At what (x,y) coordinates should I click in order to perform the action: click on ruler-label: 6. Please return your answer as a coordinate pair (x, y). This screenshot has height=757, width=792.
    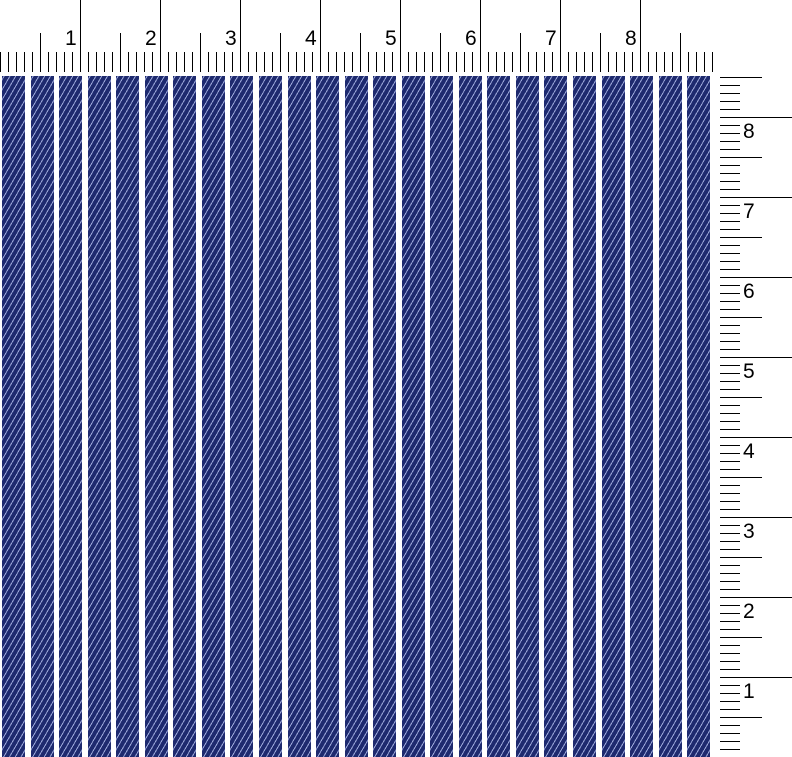
    Looking at the image, I should click on (471, 38).